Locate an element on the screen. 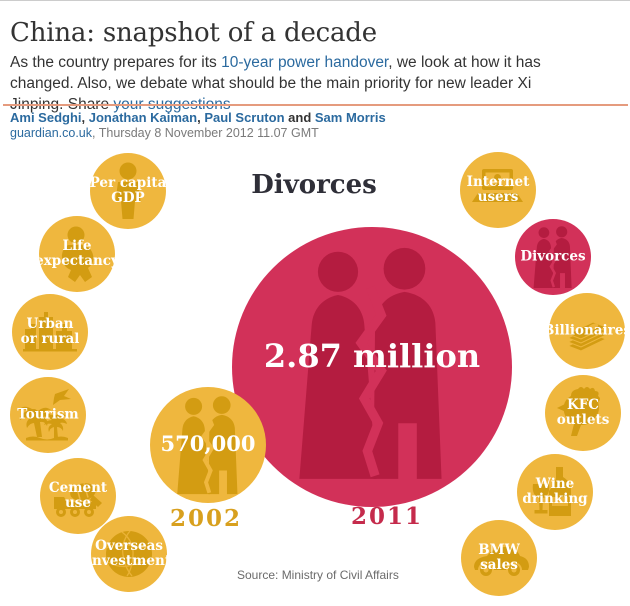 This screenshot has width=630, height=606. rooster-icon is located at coordinates (578, 411).